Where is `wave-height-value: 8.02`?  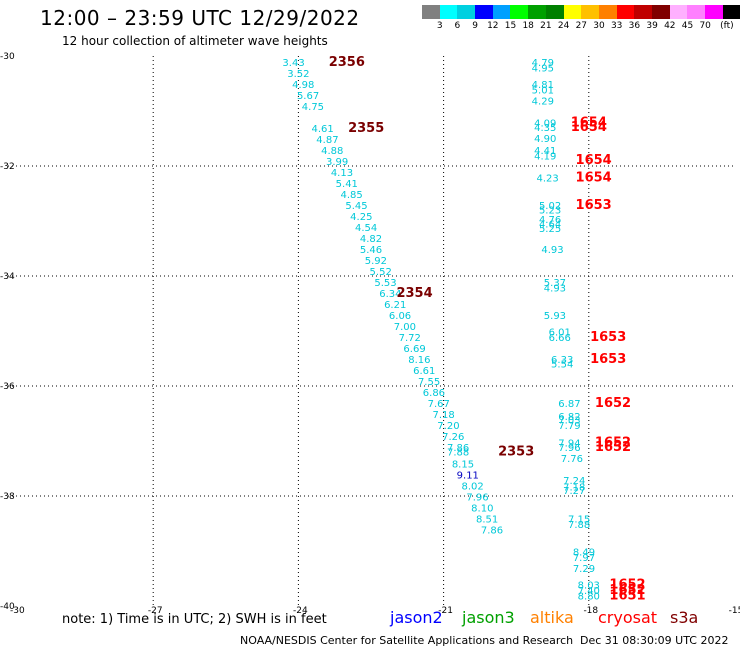 wave-height-value: 8.02 is located at coordinates (473, 486).